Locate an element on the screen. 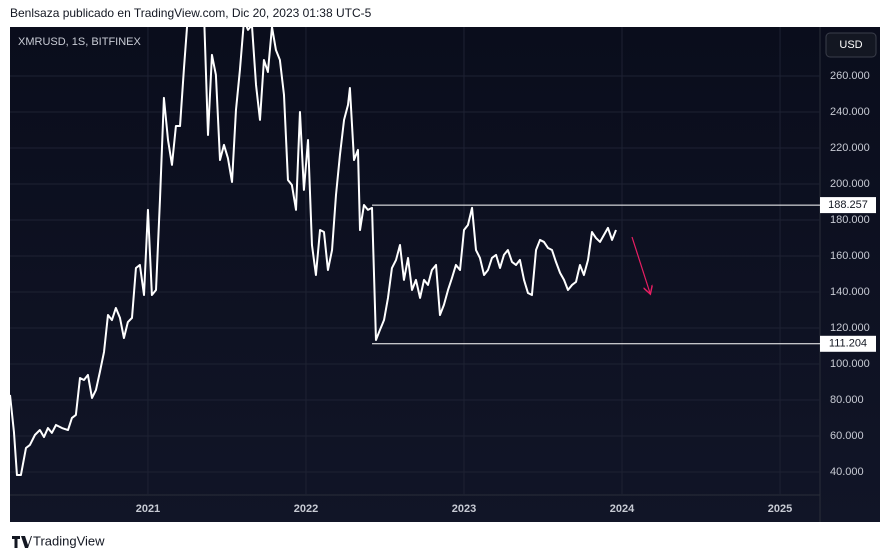 The width and height of the screenshot is (891, 559). x-tick-label: 2021 is located at coordinates (148, 509).